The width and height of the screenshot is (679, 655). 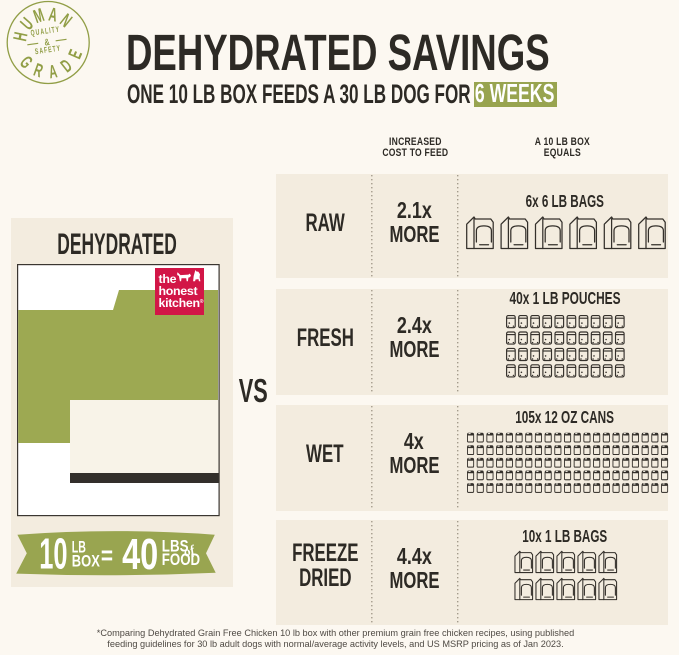 What do you see at coordinates (25, 63) in the screenshot?
I see `svg-text: G` at bounding box center [25, 63].